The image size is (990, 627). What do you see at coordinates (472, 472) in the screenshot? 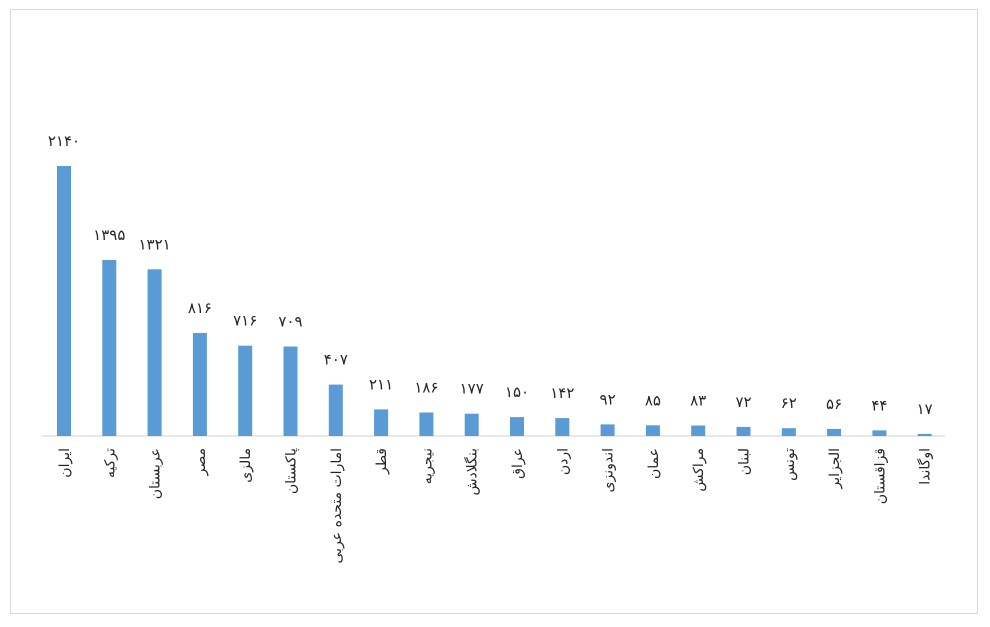
I see `category-tick-label: بنگلادش` at bounding box center [472, 472].